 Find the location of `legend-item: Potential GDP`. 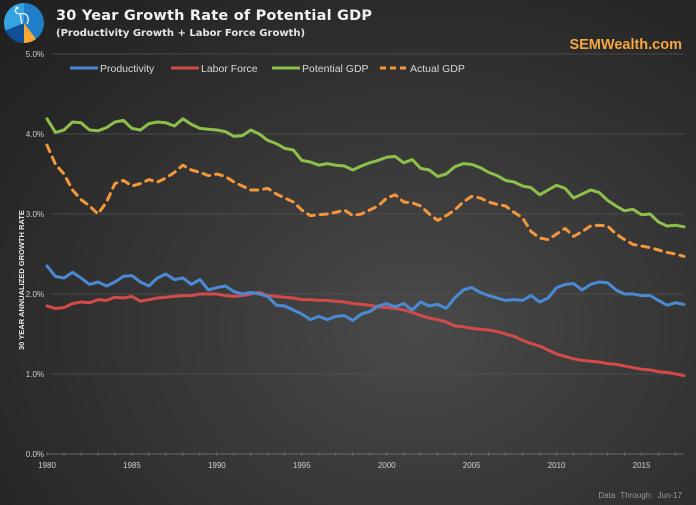

legend-item: Potential GDP is located at coordinates (320, 69).